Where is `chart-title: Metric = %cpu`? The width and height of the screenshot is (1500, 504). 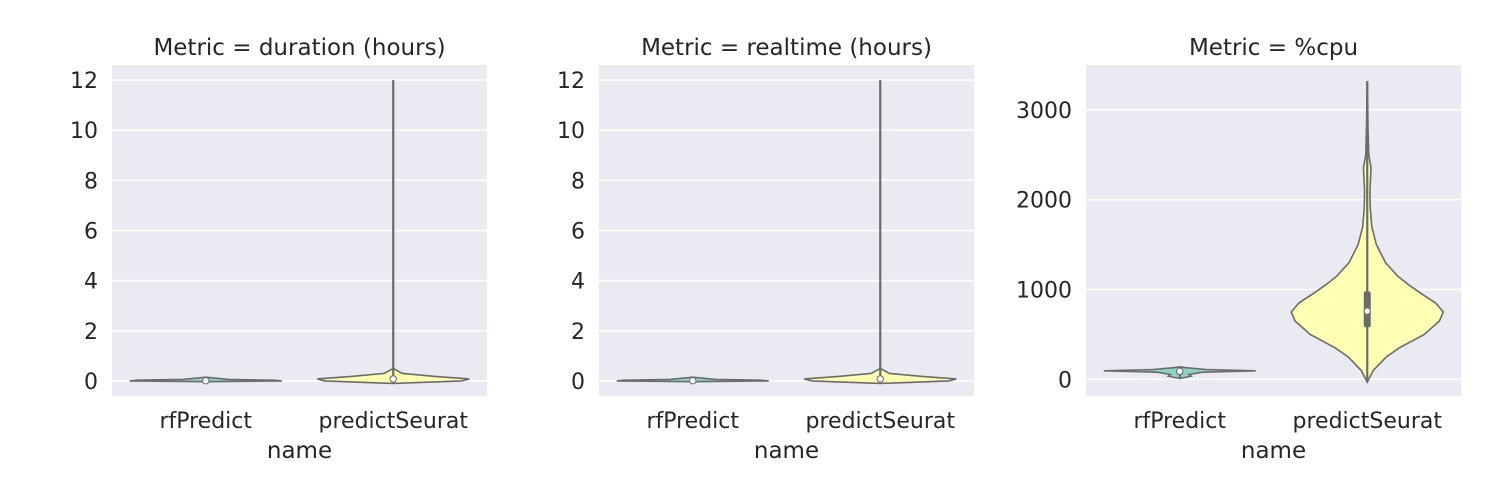 chart-title: Metric = %cpu is located at coordinates (1273, 48).